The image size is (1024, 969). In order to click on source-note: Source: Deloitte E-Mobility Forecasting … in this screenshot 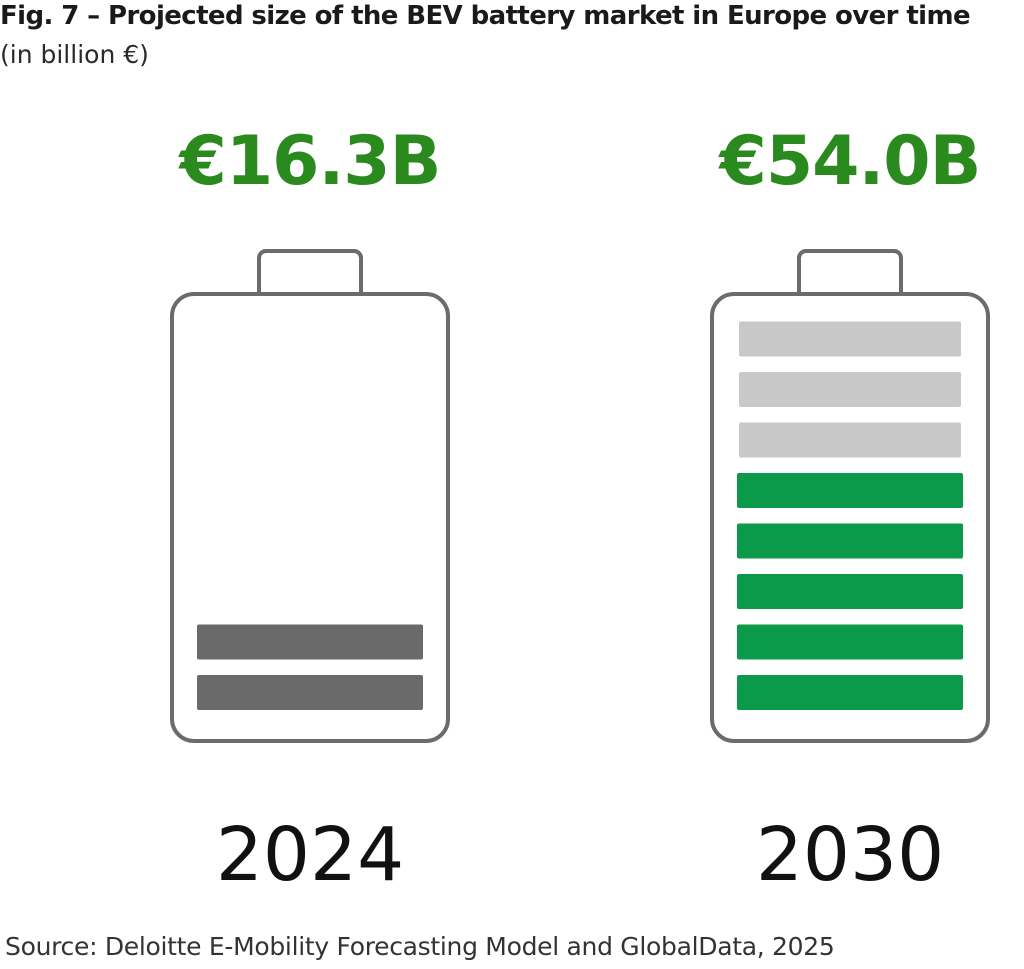, I will do `click(420, 946)`.